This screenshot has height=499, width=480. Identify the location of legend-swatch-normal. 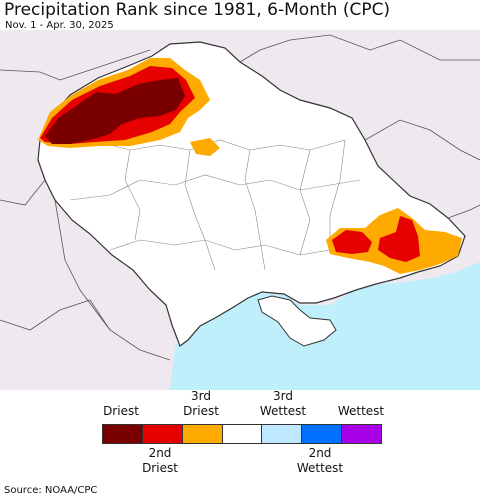
(242, 434).